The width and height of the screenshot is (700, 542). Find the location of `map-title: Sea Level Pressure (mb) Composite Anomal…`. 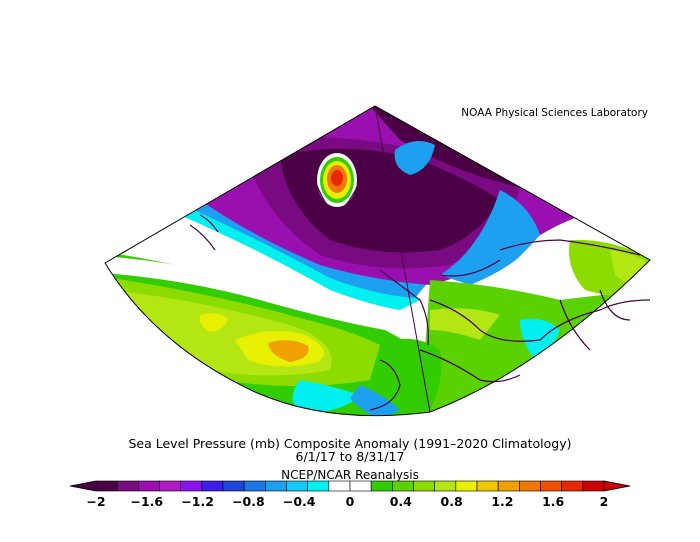

map-title: Sea Level Pressure (mb) Composite Anomal… is located at coordinates (350, 443).